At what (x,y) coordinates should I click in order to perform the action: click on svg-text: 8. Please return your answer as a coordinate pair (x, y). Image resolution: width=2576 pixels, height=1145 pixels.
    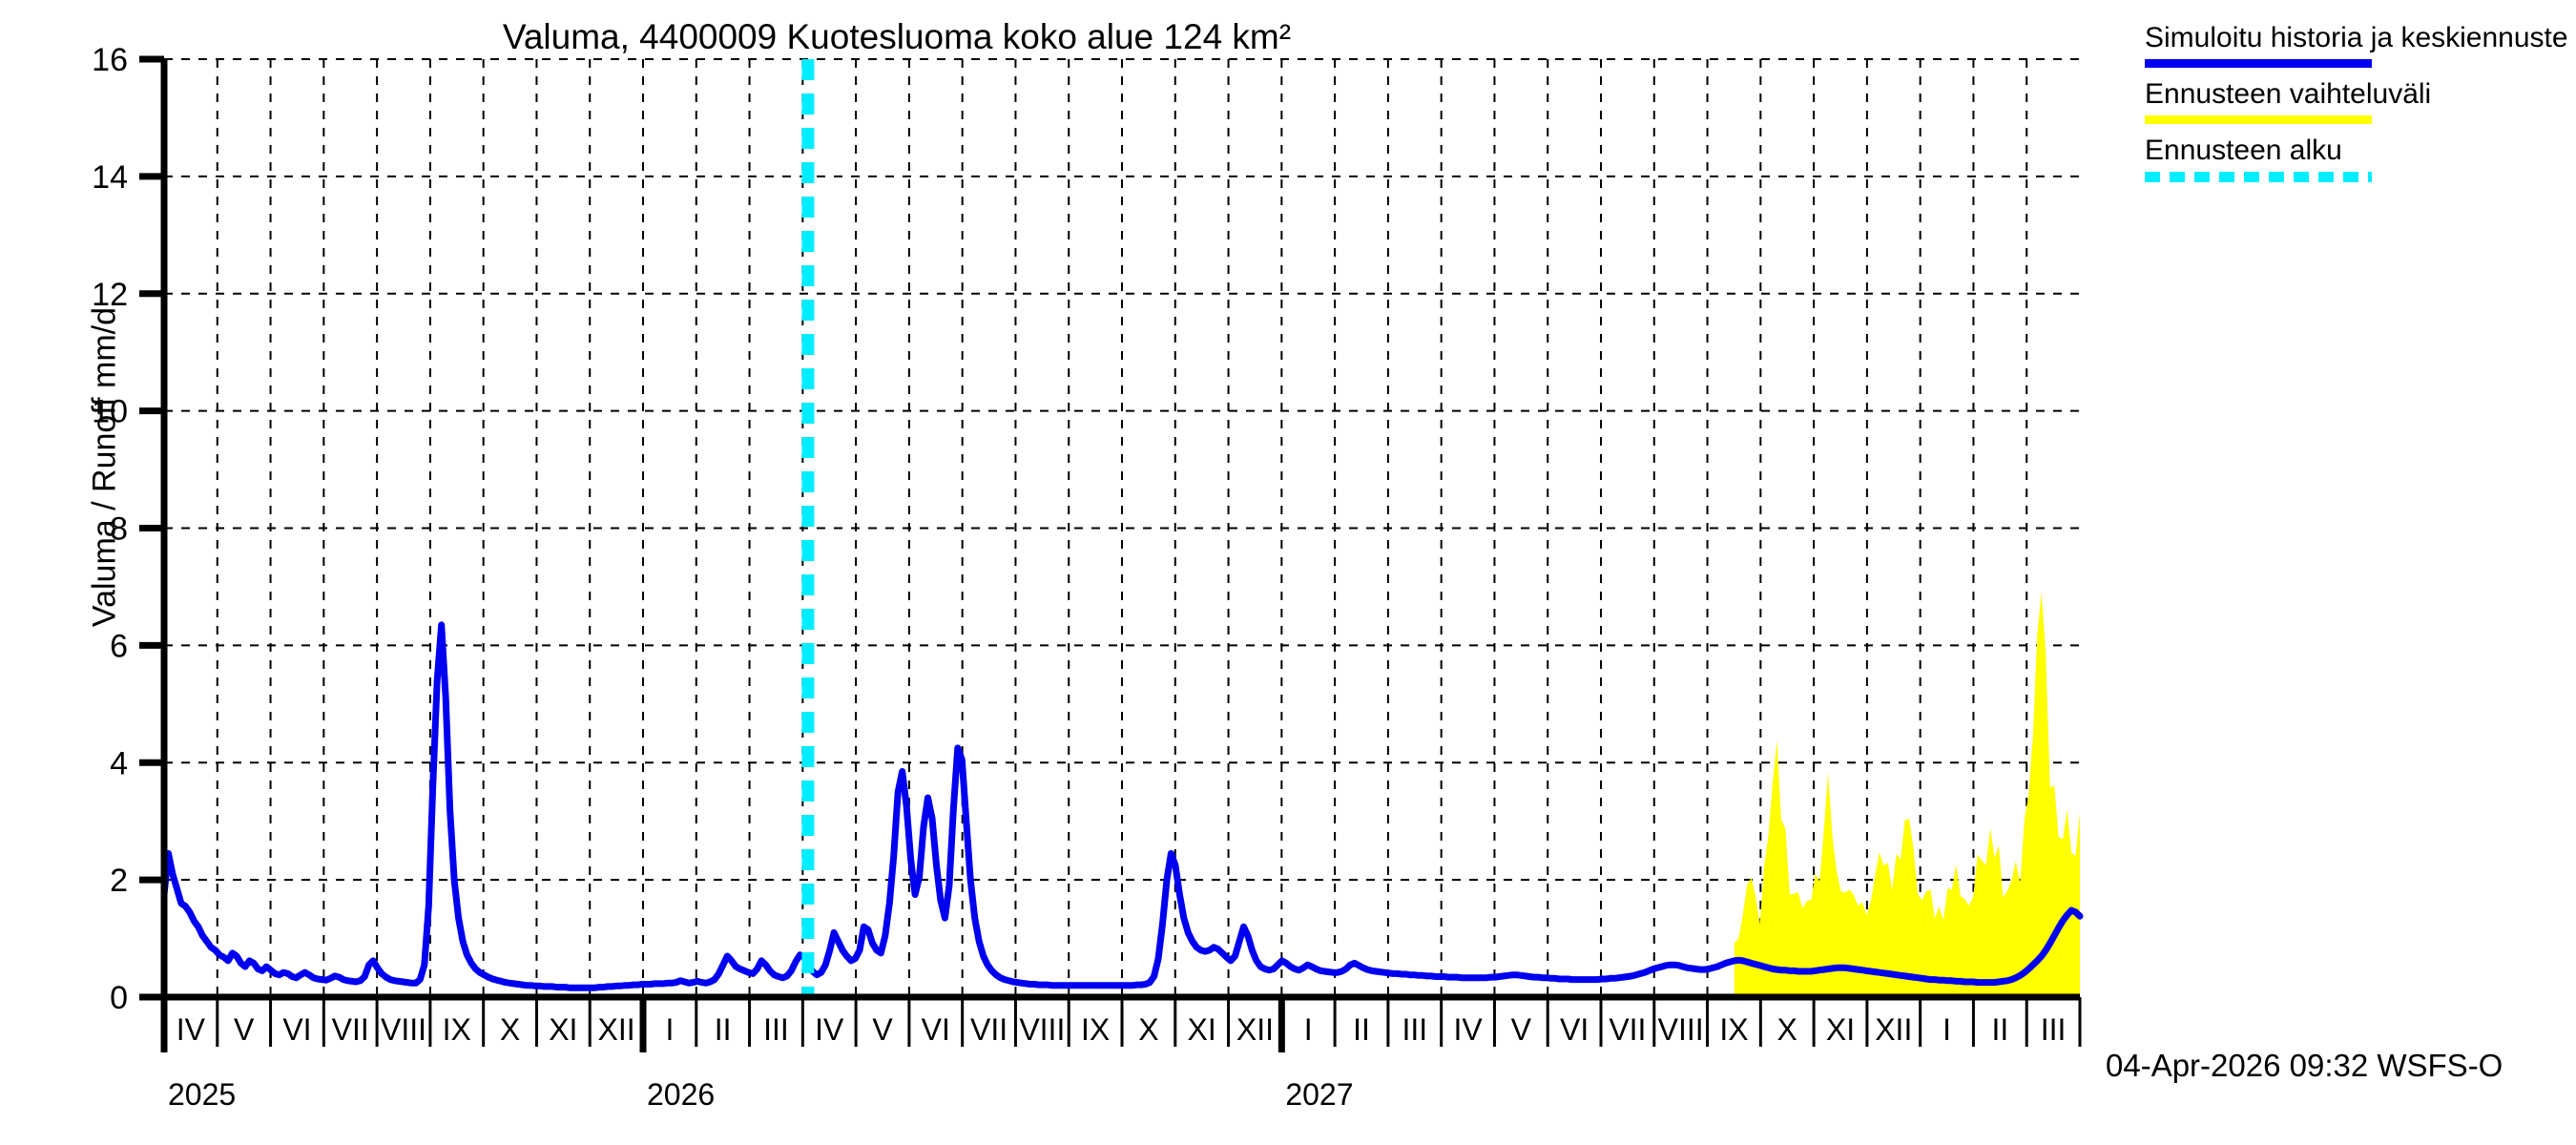
    Looking at the image, I should click on (119, 529).